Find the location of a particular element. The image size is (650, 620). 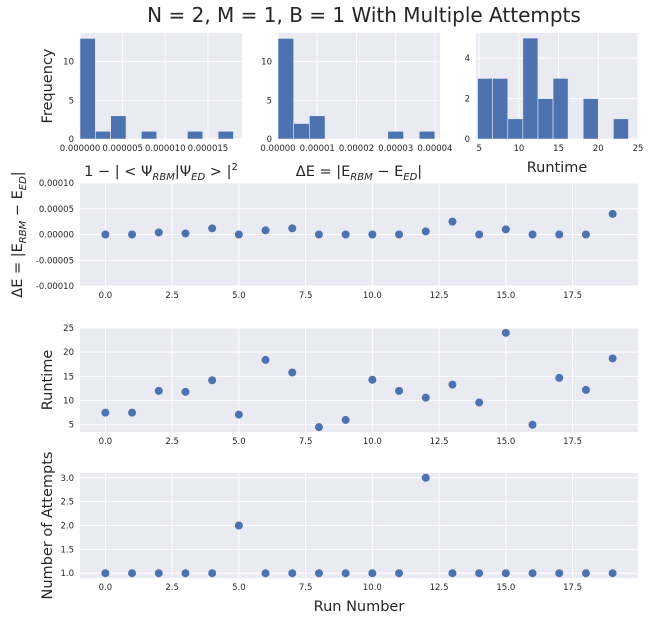

y-tick-label: 0.00000 is located at coordinates (56, 236).